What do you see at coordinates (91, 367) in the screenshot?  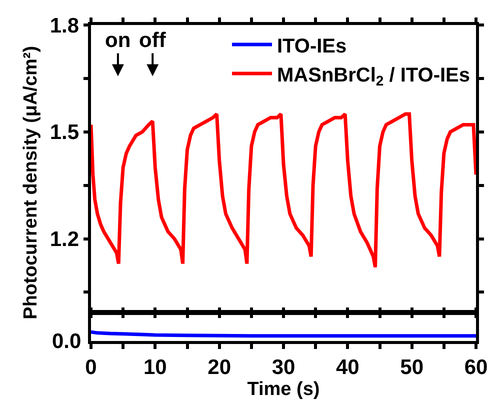 I see `x-tick-label: 0` at bounding box center [91, 367].